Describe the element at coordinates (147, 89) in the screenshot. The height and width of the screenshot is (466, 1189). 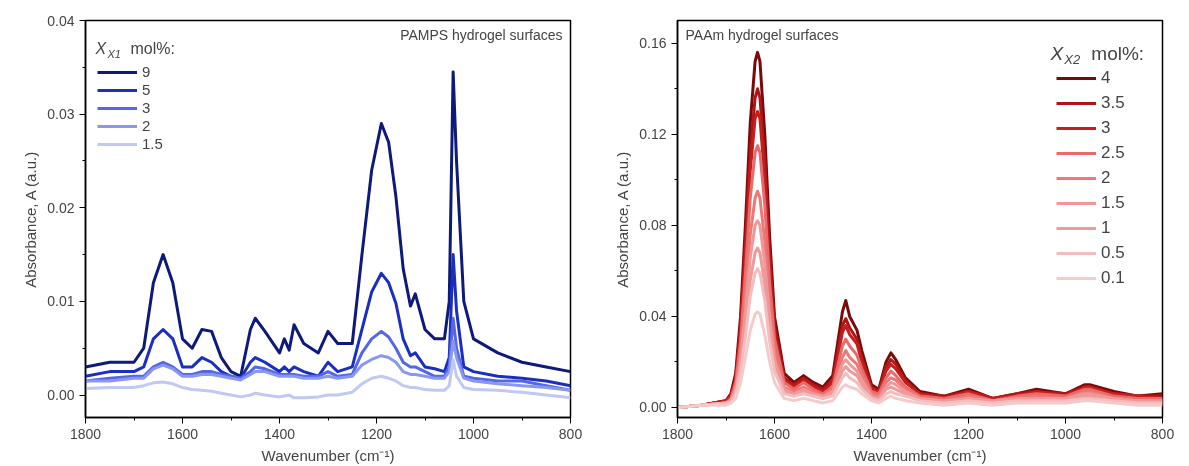
I see `legend-label: 5` at that location.